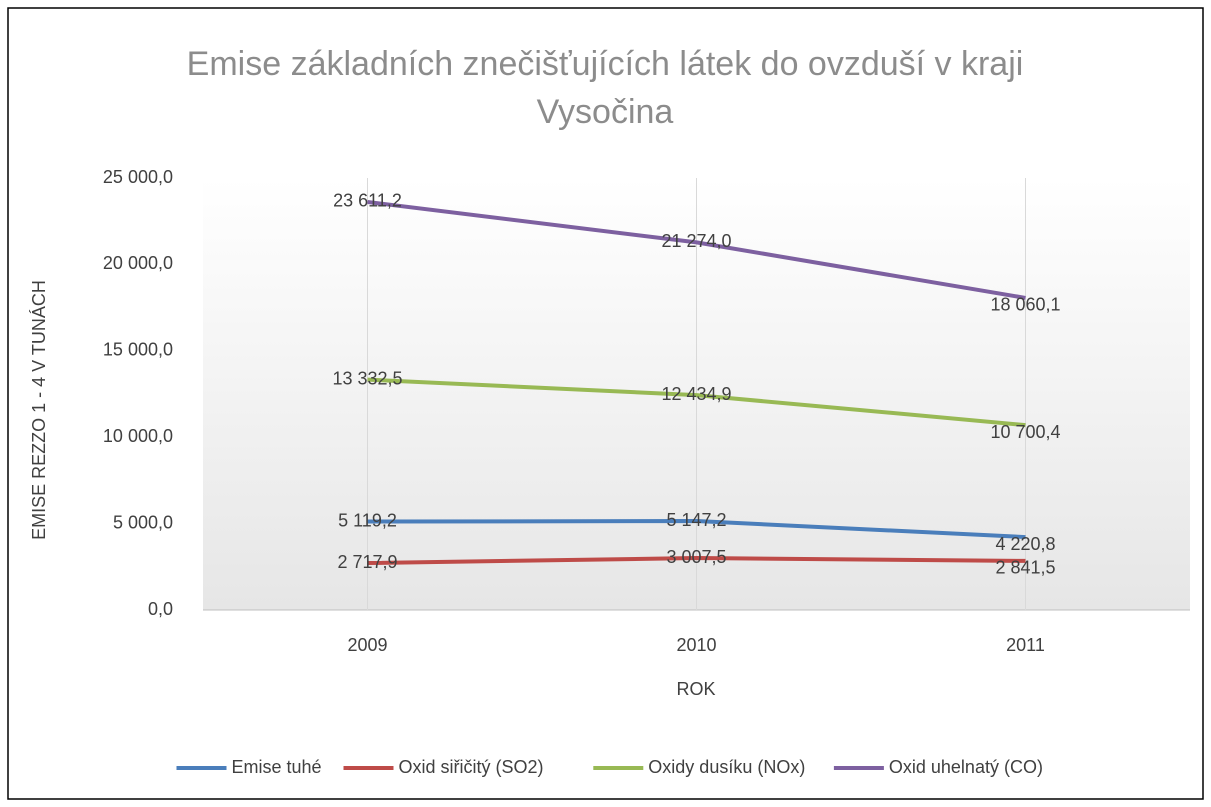  I want to click on data-label: 18 060,1, so click(1025, 305).